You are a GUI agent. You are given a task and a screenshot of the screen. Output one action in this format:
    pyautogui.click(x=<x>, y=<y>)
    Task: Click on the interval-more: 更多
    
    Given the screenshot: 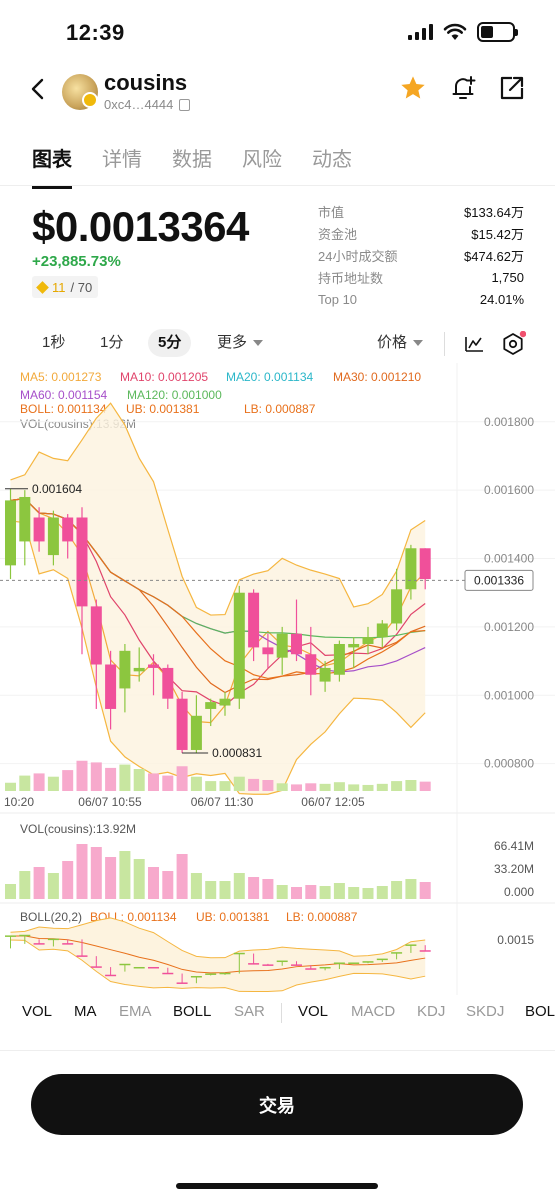 What is the action you would take?
    pyautogui.click(x=240, y=343)
    